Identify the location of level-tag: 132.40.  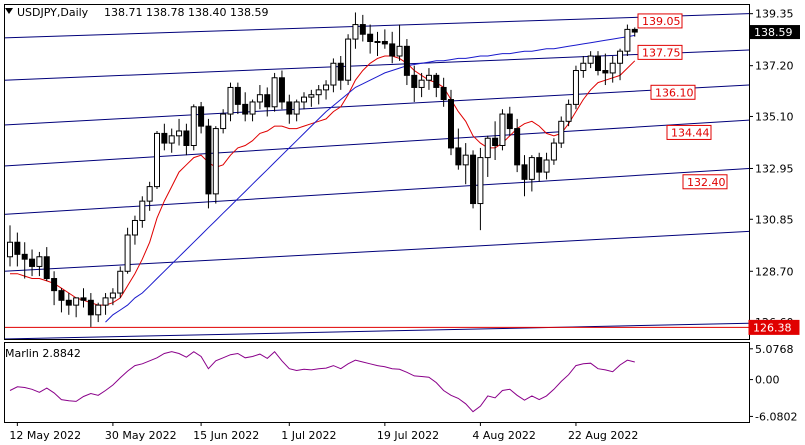
(705, 182).